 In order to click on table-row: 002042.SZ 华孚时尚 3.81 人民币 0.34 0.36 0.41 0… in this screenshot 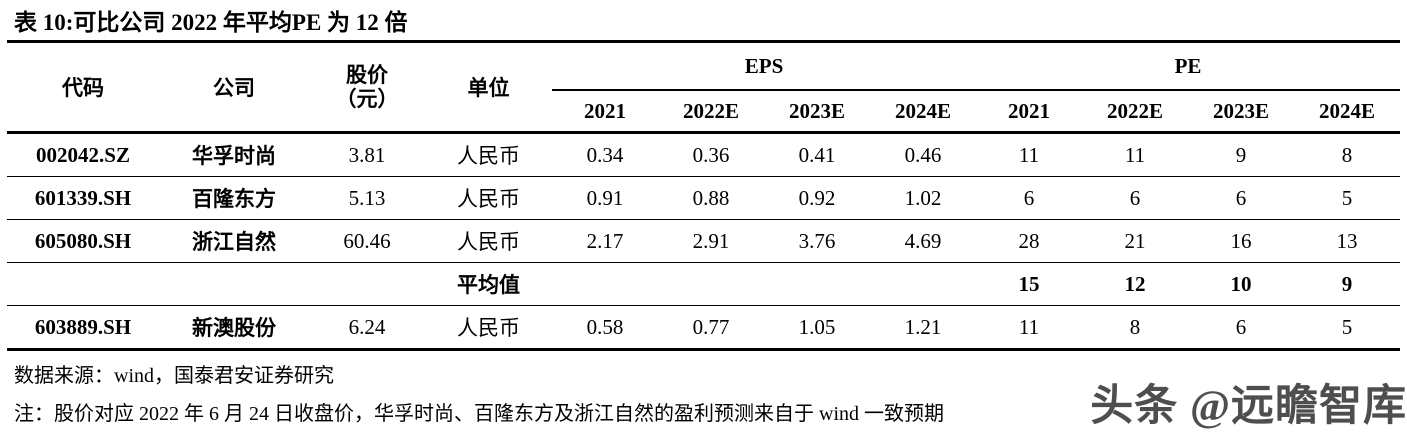, I will do `click(704, 154)`.